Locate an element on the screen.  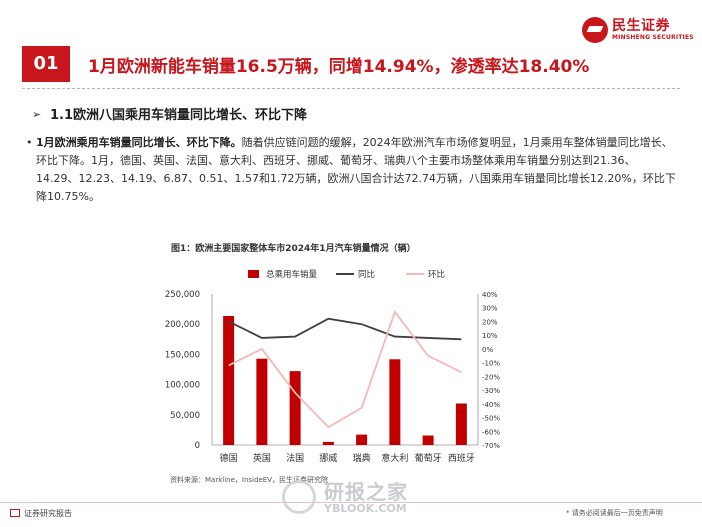
footer-divider is located at coordinates (351, 502).